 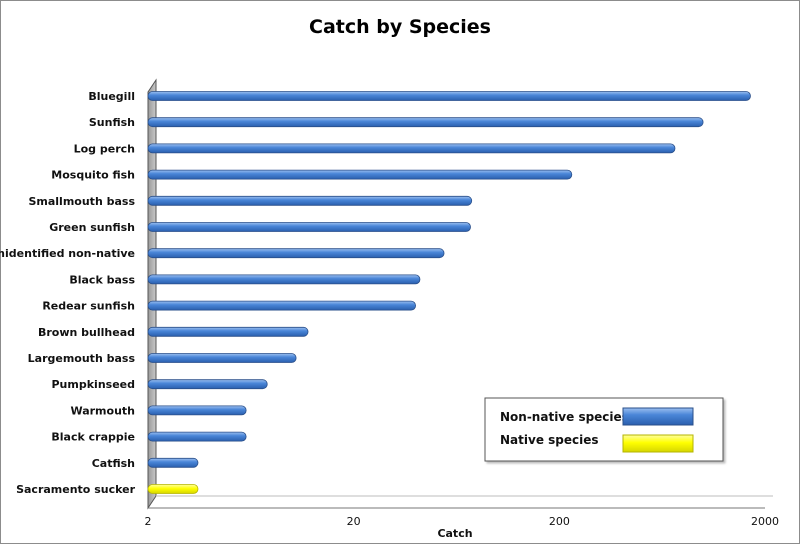 What do you see at coordinates (604, 429) in the screenshot?
I see `legend: Non-native species Native species` at bounding box center [604, 429].